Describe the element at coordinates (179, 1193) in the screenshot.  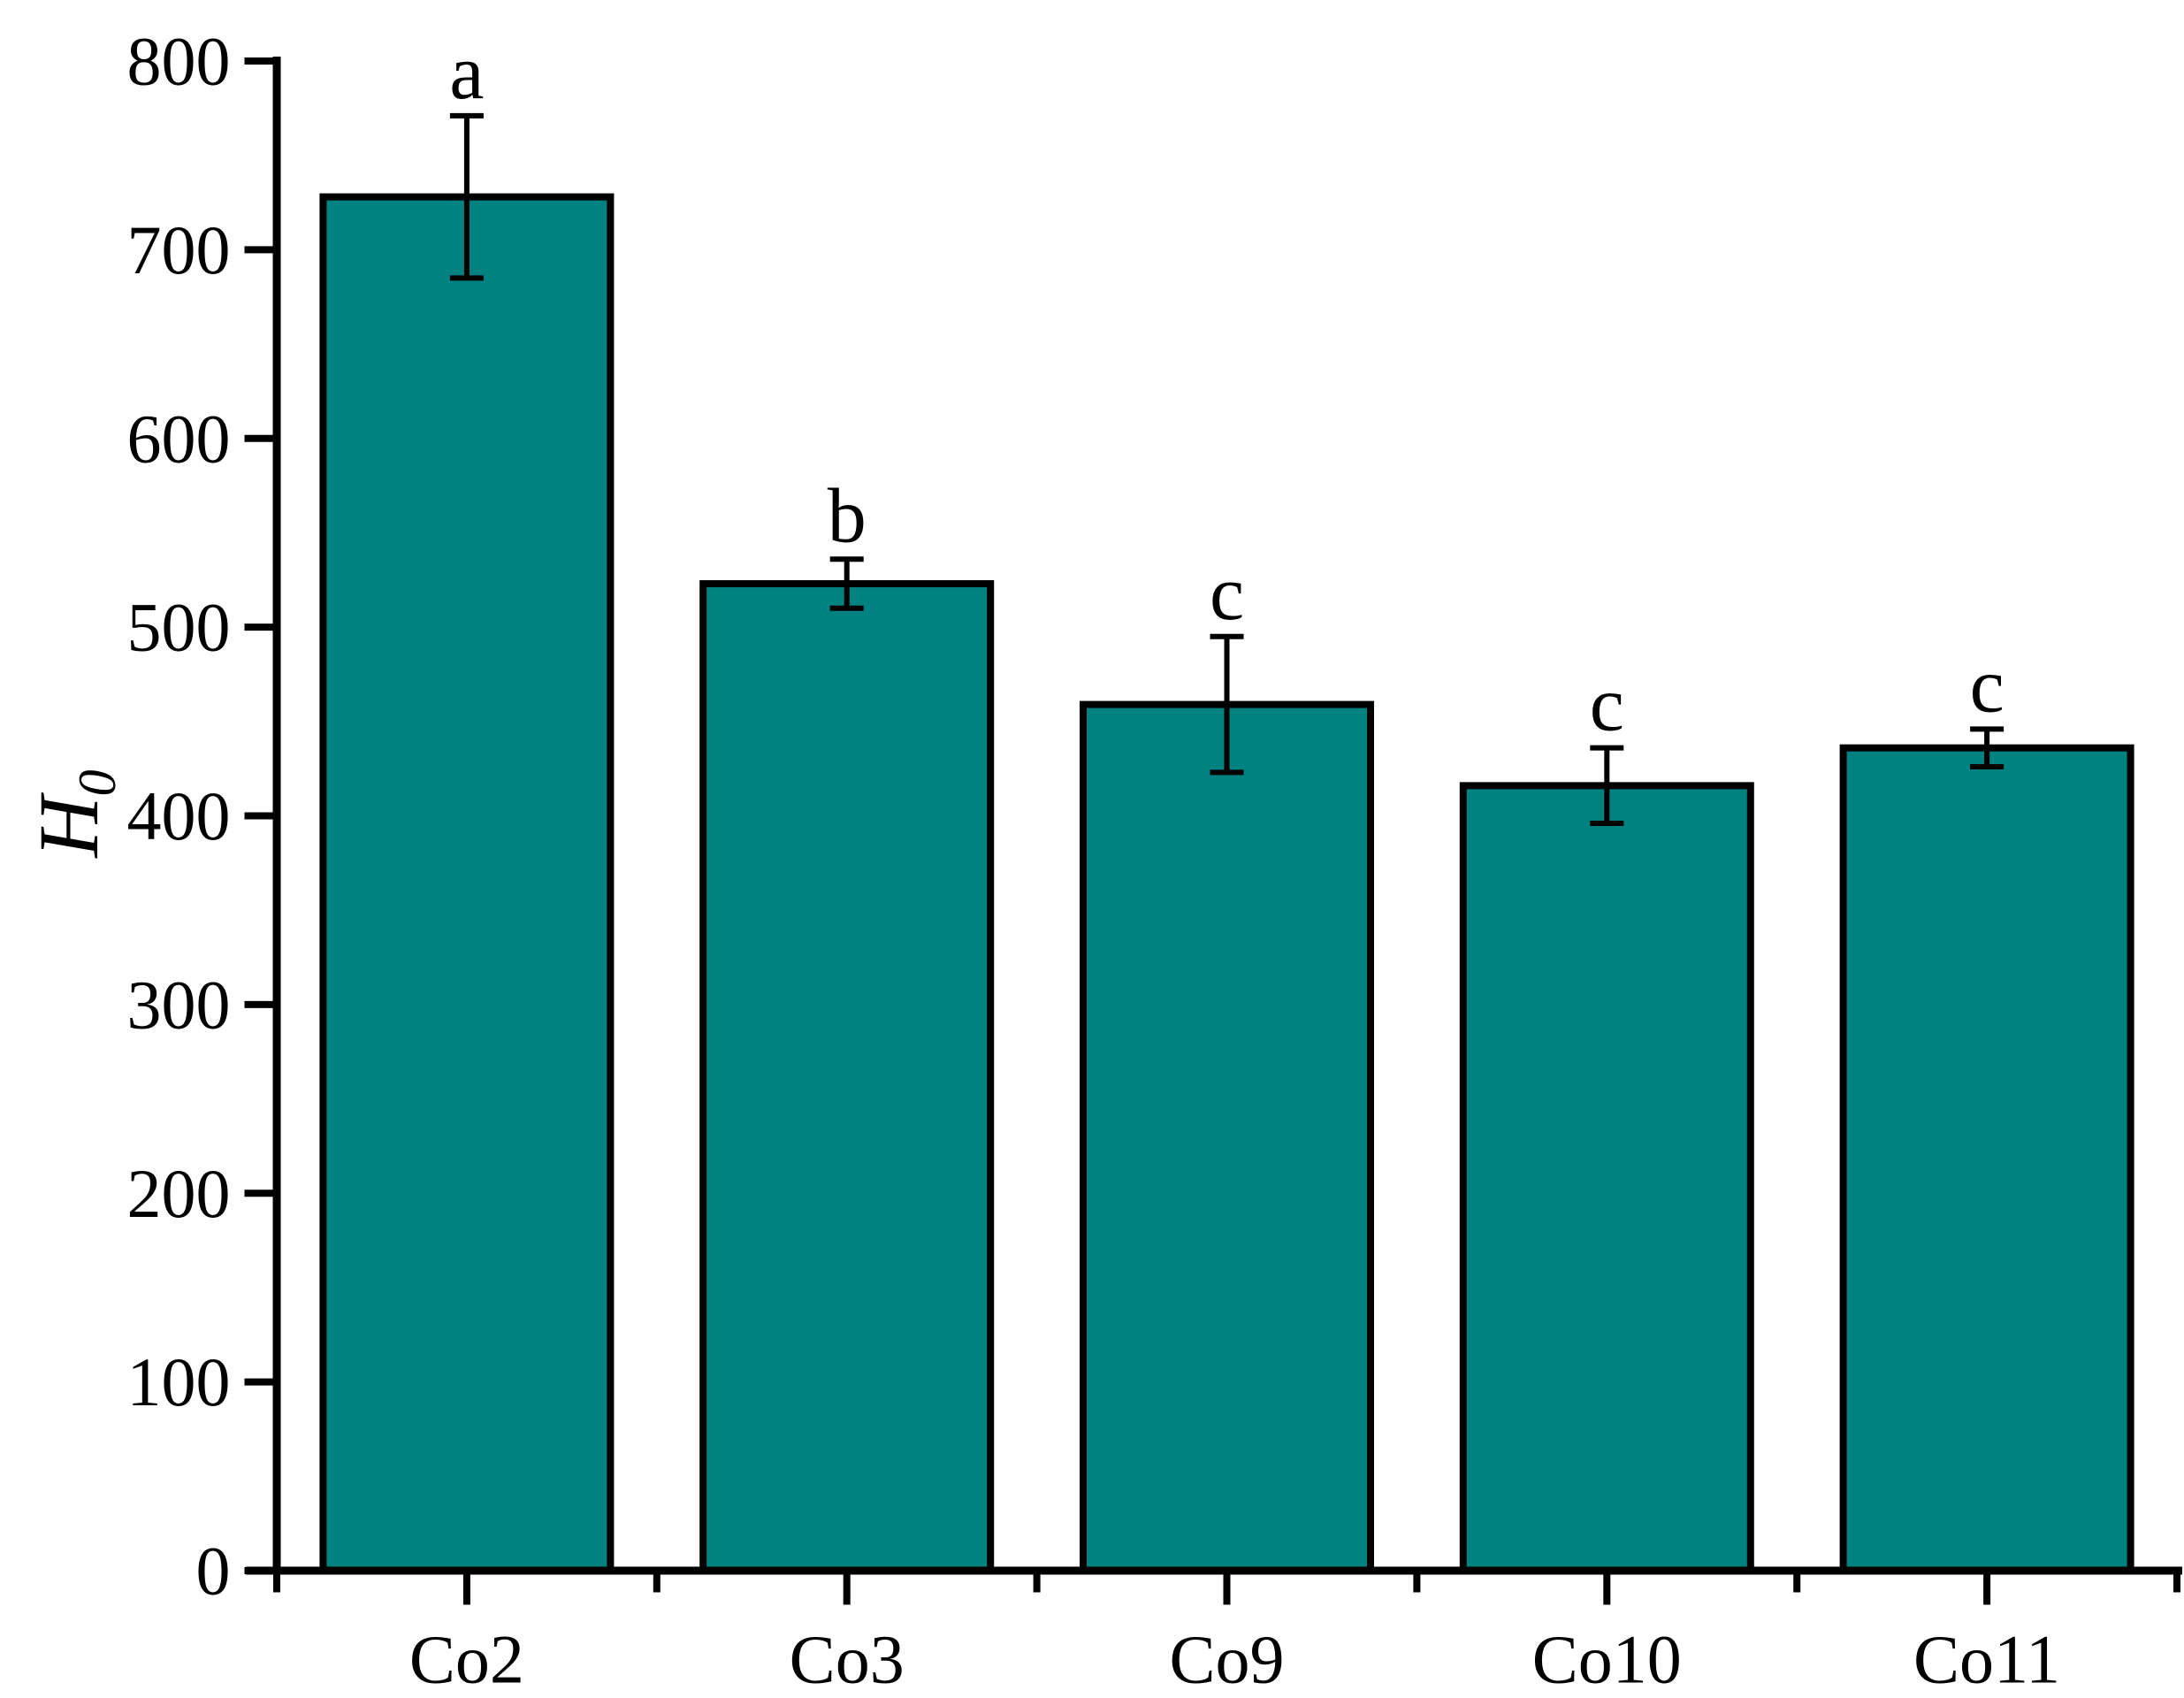
I see `y-tick-label-200: 200` at that location.